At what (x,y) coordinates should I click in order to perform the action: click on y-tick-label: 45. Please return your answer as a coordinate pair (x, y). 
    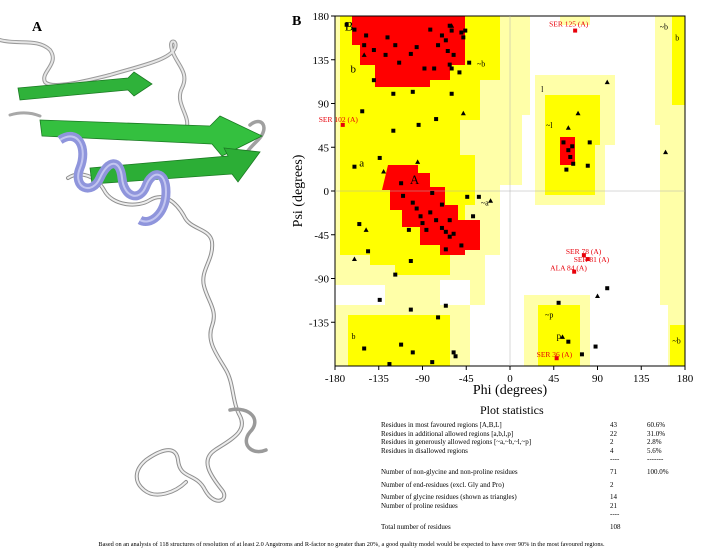
    Looking at the image, I should click on (324, 148).